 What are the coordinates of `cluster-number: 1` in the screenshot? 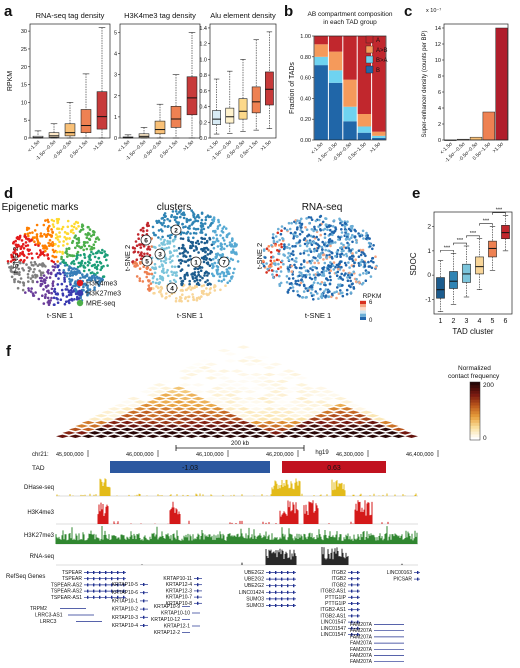 It's located at (196, 263).